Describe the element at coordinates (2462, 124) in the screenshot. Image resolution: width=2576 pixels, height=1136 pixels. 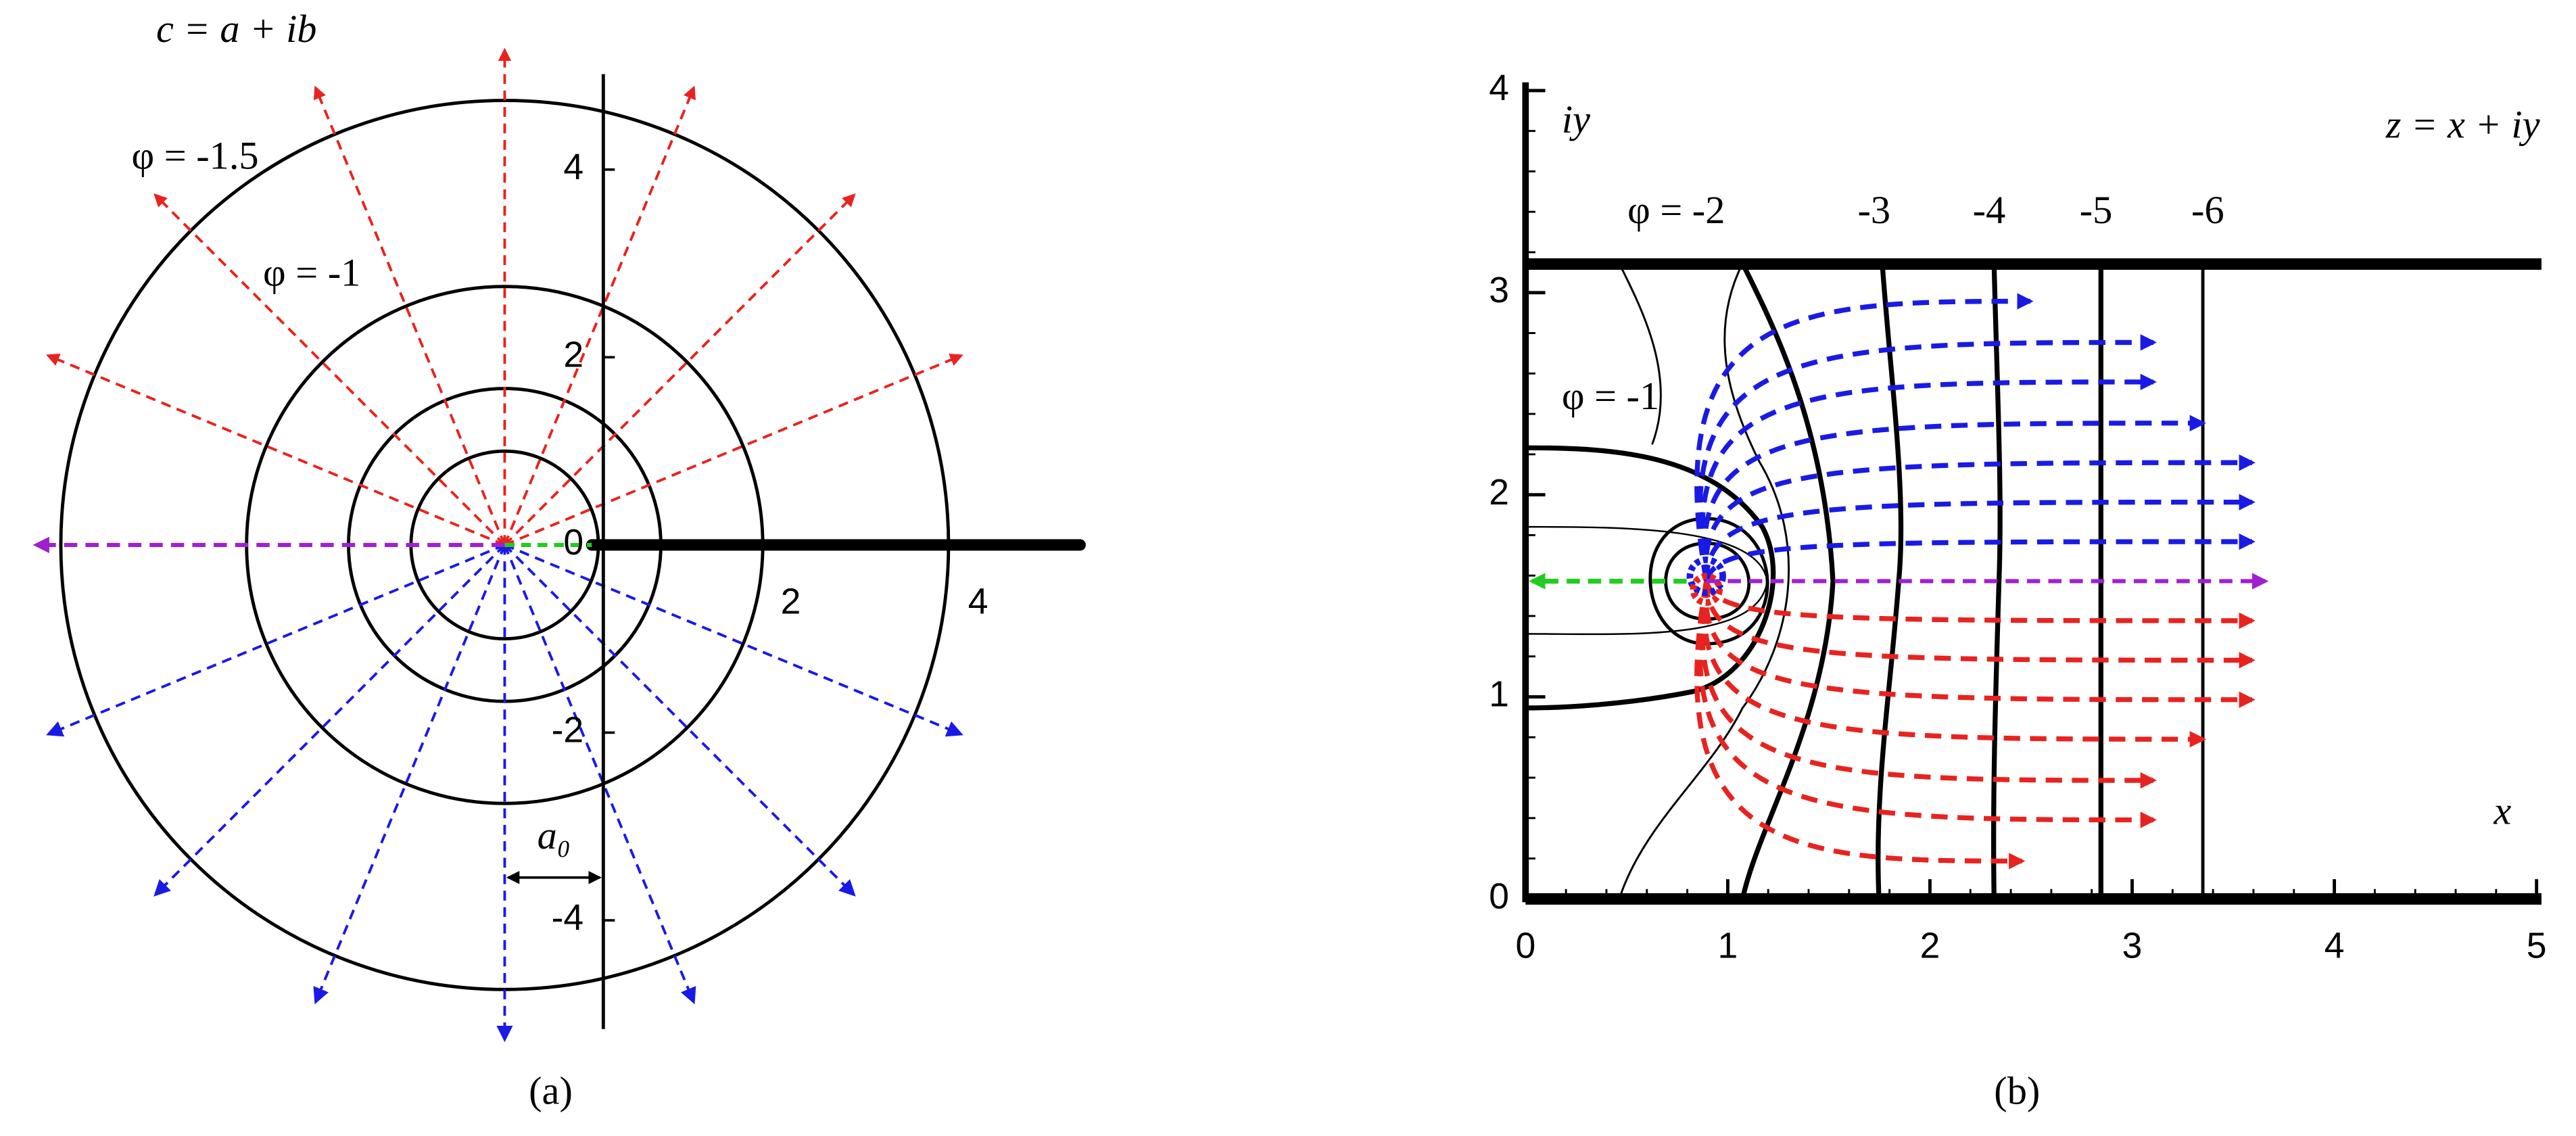
I see `plane-label: z = x + iy` at that location.